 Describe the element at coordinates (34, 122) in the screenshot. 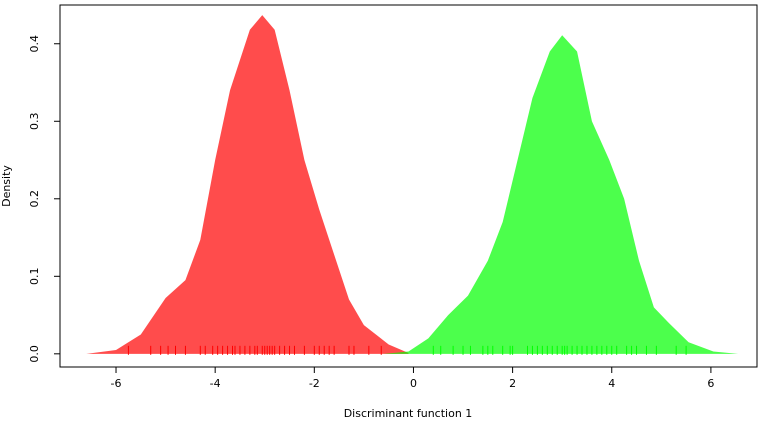

I see `y-tick-label: 0.3` at that location.